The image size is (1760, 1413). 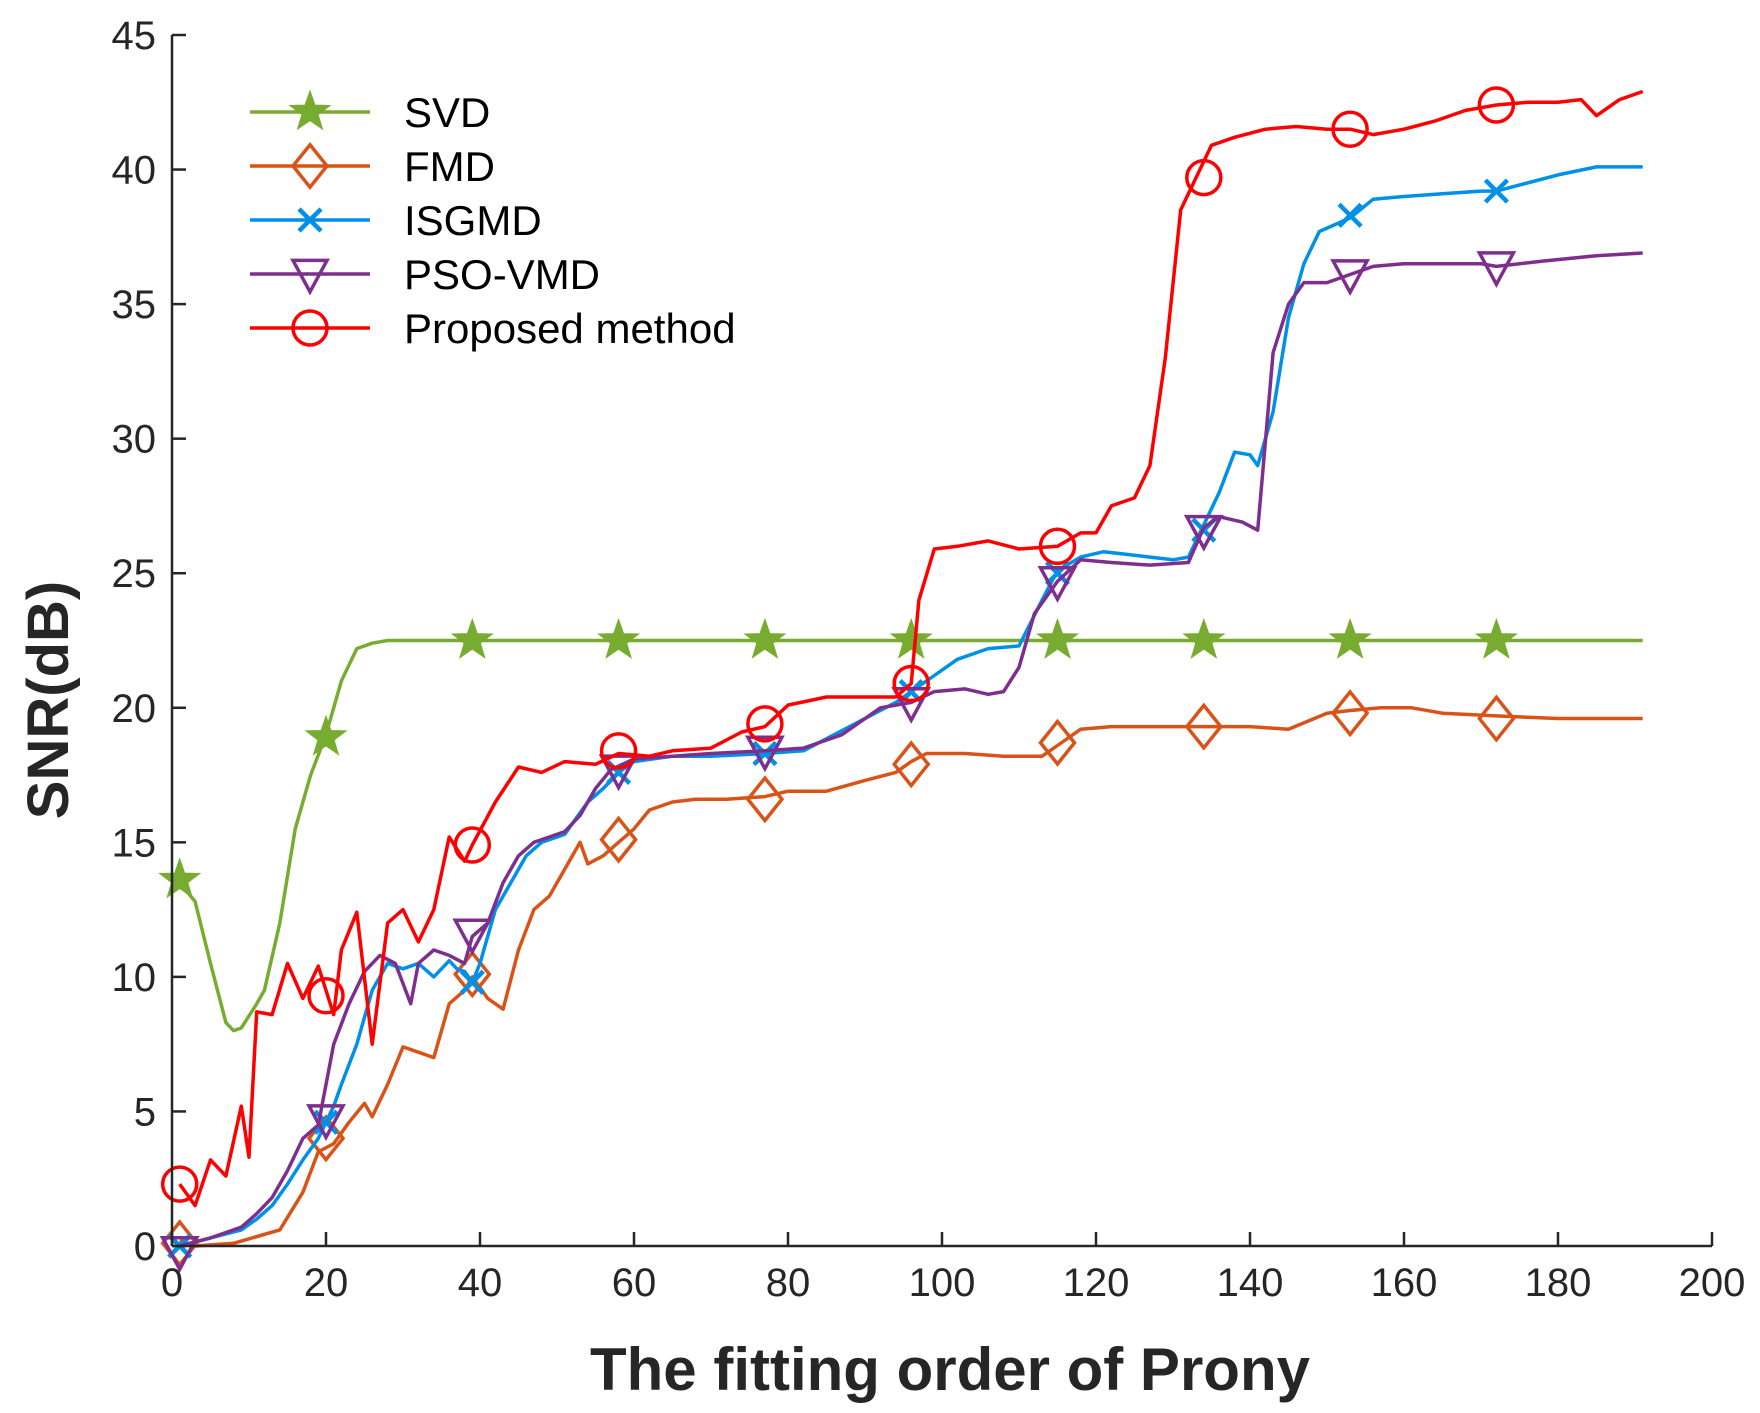 I want to click on legend-item-proposed-method: Proposed method, so click(x=493, y=328).